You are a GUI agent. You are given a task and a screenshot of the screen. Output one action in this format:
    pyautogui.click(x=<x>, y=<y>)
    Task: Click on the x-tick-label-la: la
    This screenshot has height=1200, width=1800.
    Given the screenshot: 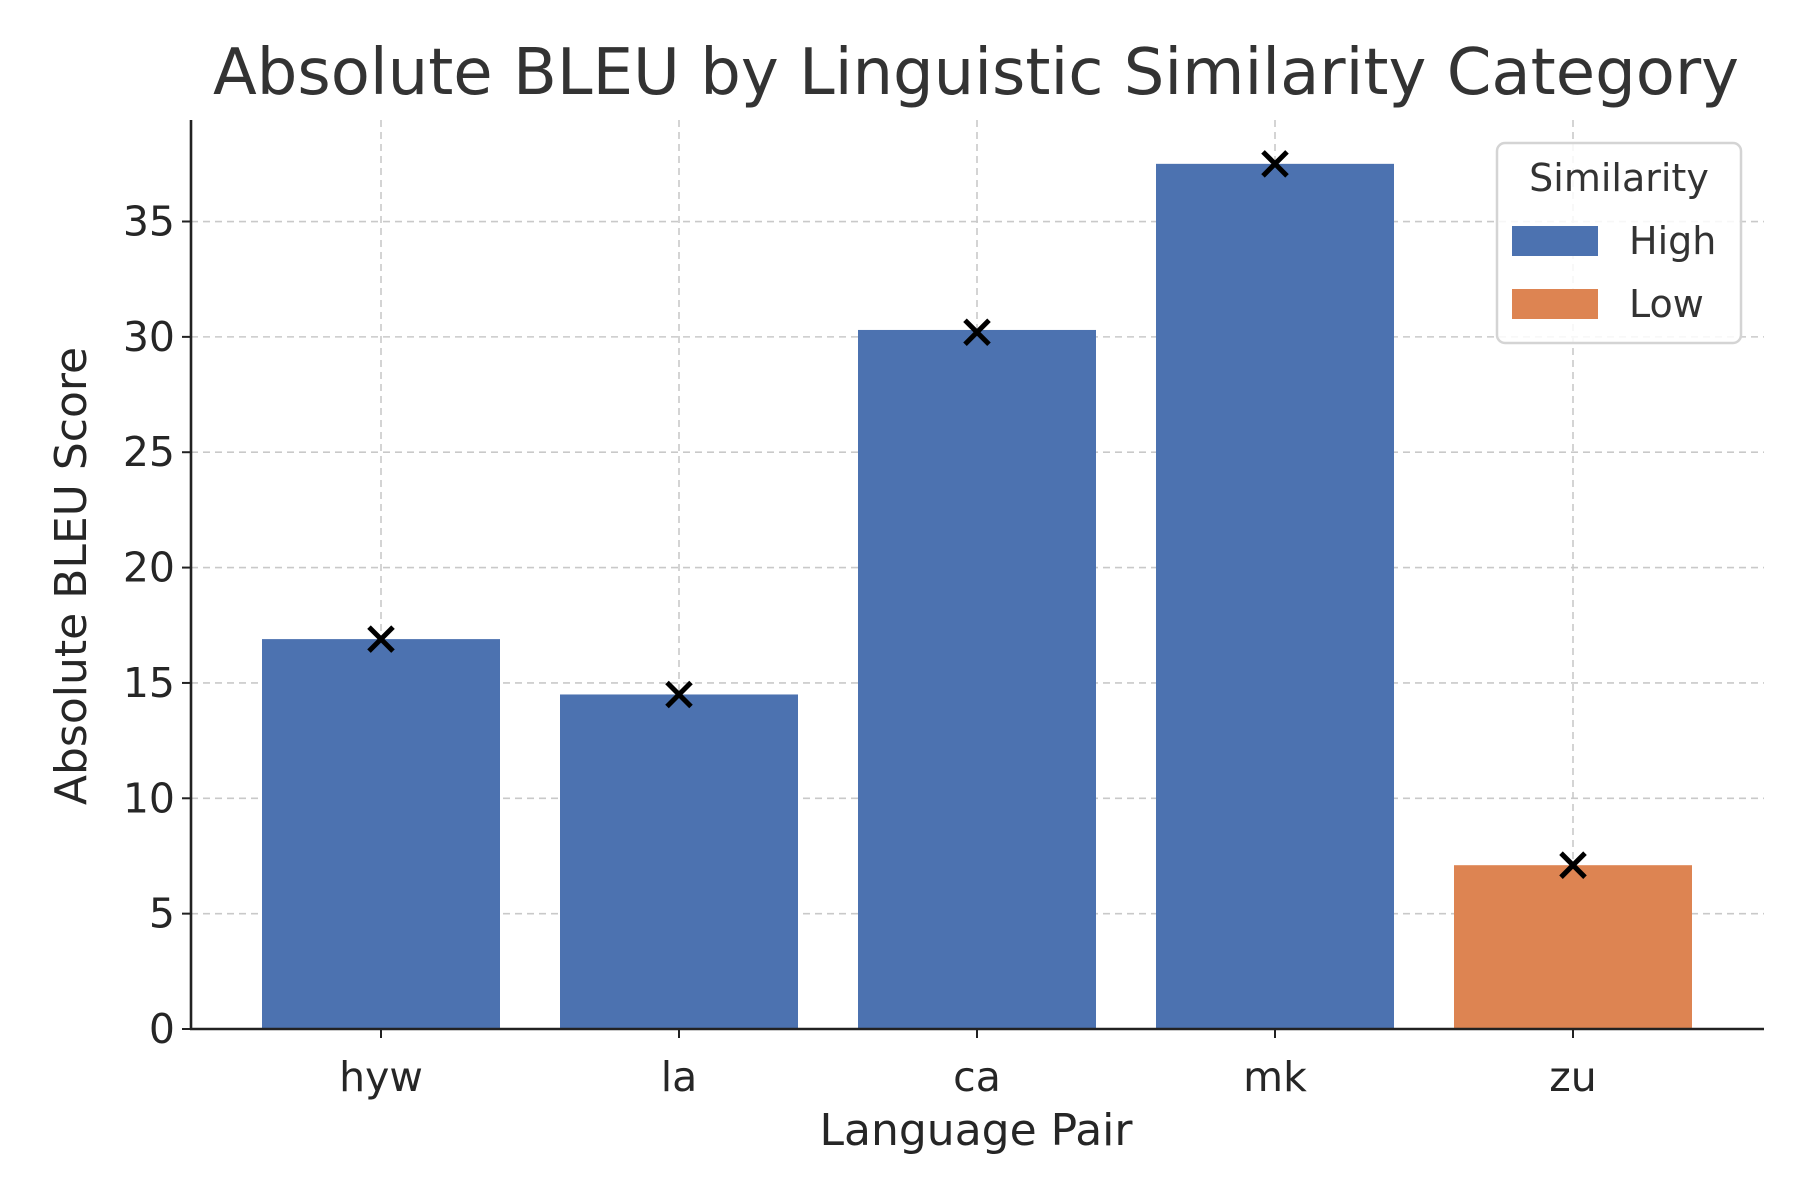 What is the action you would take?
    pyautogui.click(x=679, y=1077)
    